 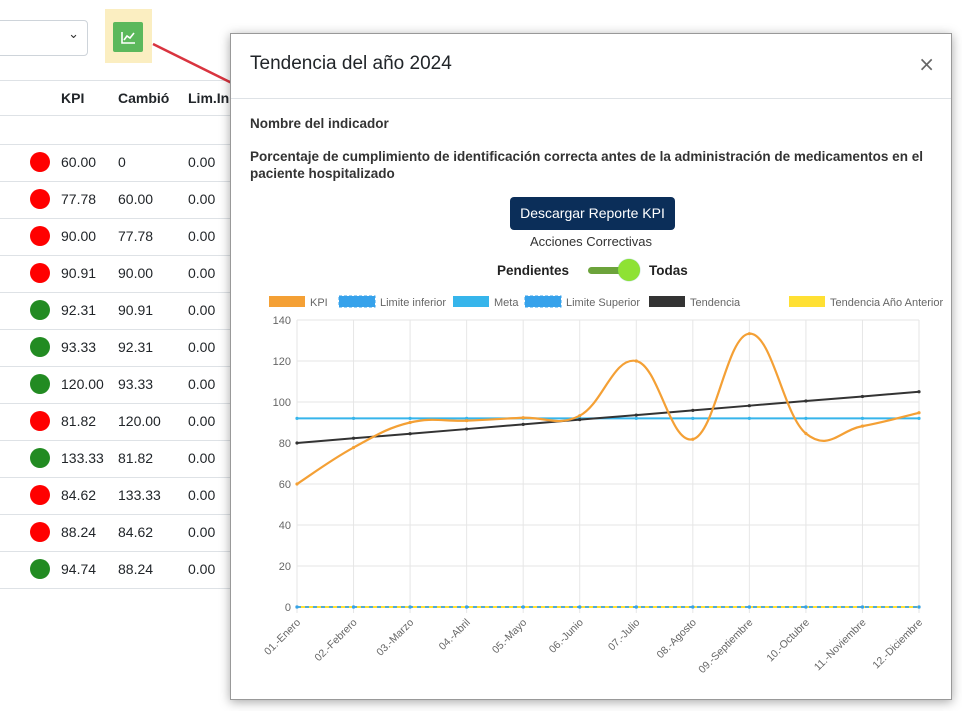 I want to click on series-line-tendencia, so click(x=608, y=417).